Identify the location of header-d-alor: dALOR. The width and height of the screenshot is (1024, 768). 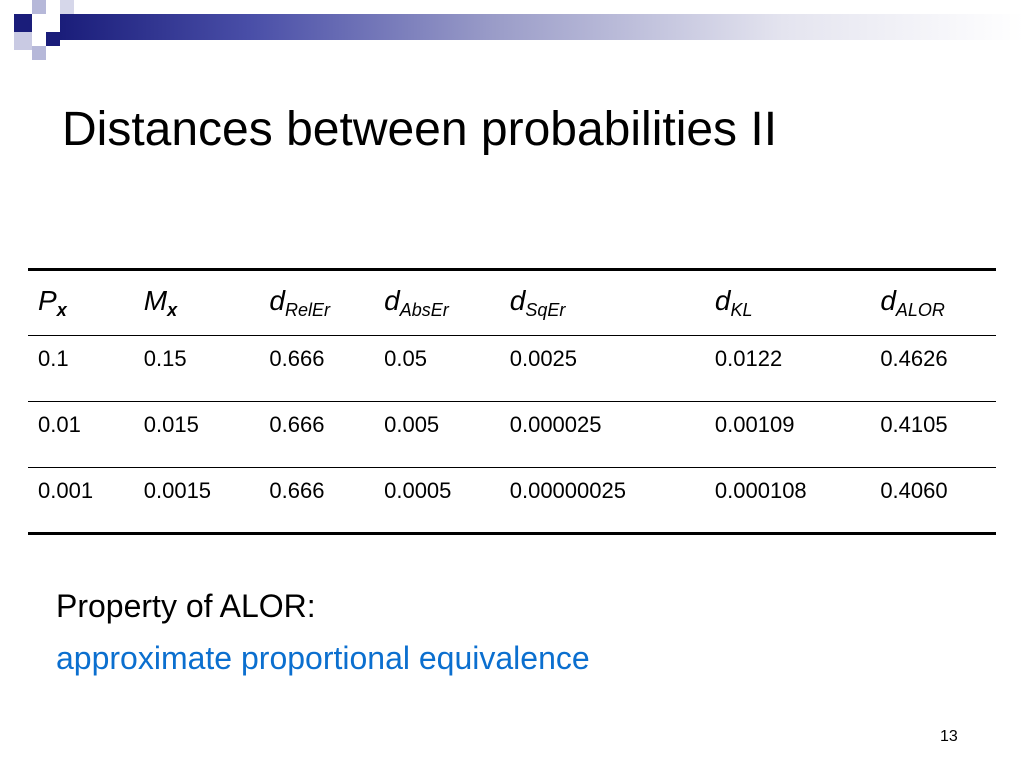
(933, 302).